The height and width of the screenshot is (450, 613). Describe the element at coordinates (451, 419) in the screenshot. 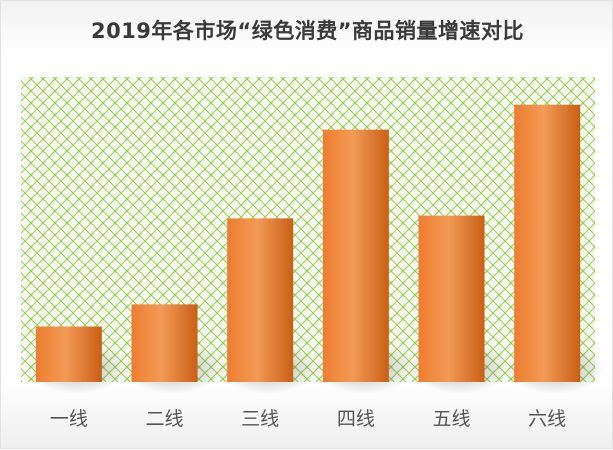

I see `x-tick-label: 五线` at that location.